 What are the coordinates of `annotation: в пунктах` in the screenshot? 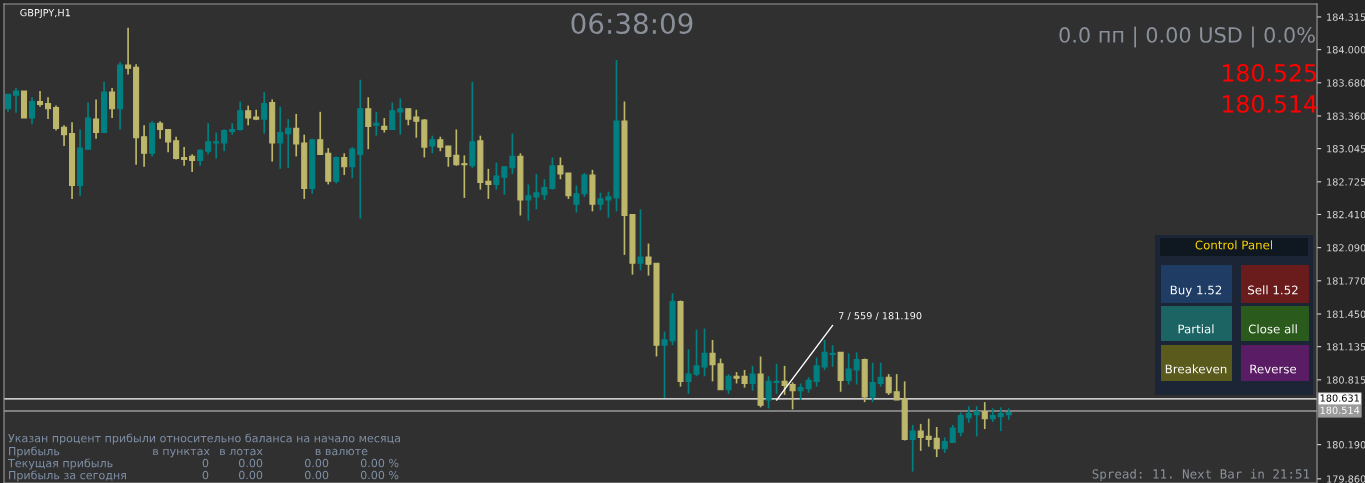 It's located at (181, 453).